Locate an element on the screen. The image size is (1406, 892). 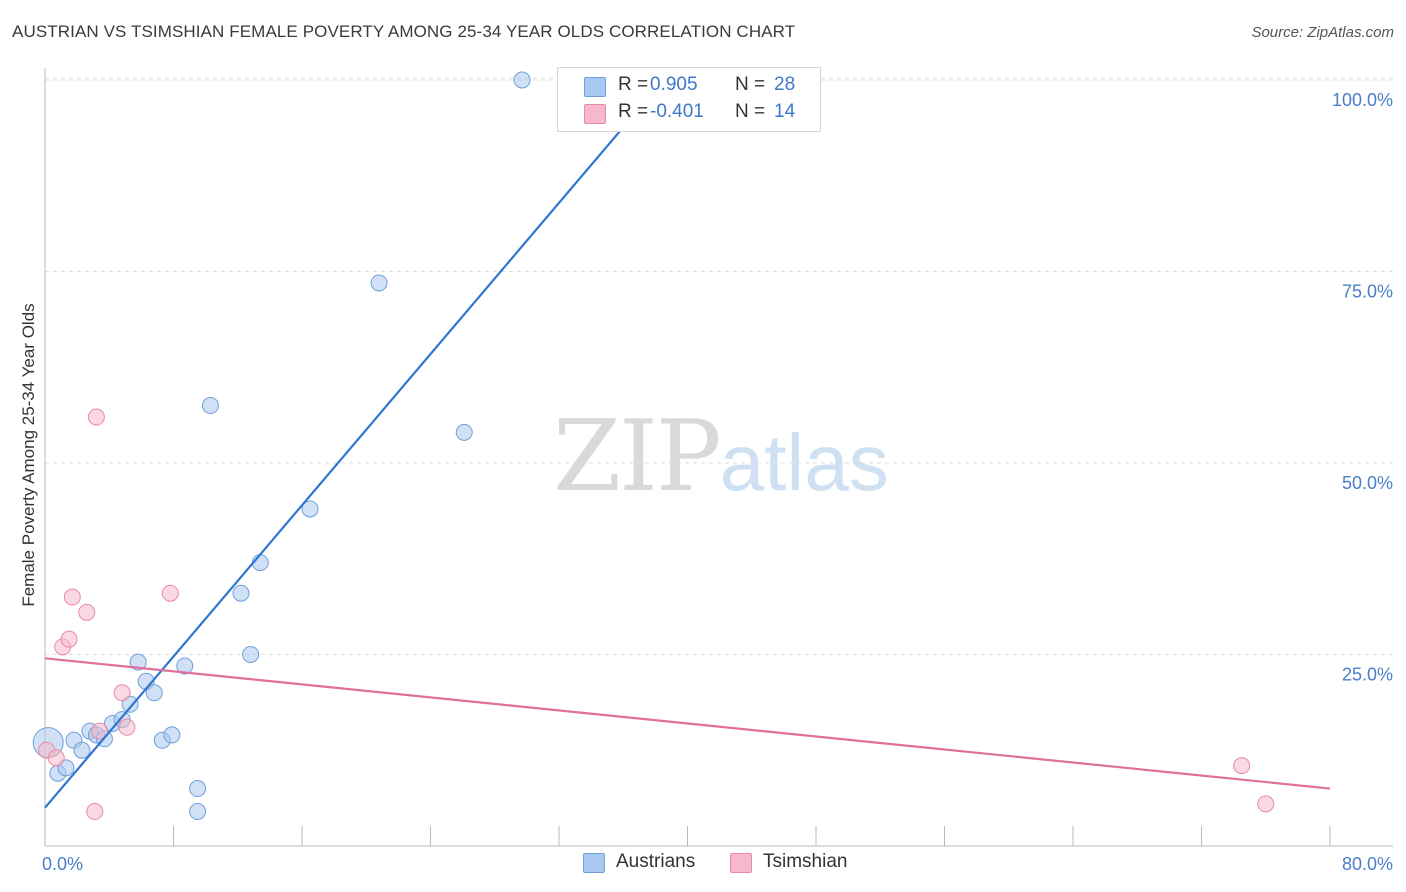
series-label-tsimshian: Tsimshian is located at coordinates (805, 861).